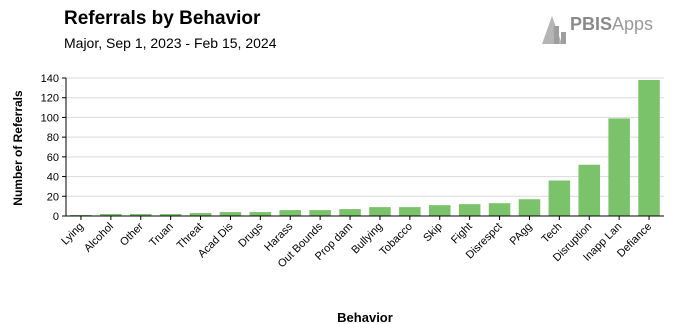 The image size is (674, 324). What do you see at coordinates (99, 238) in the screenshot?
I see `x-tick-label: Alcohol` at bounding box center [99, 238].